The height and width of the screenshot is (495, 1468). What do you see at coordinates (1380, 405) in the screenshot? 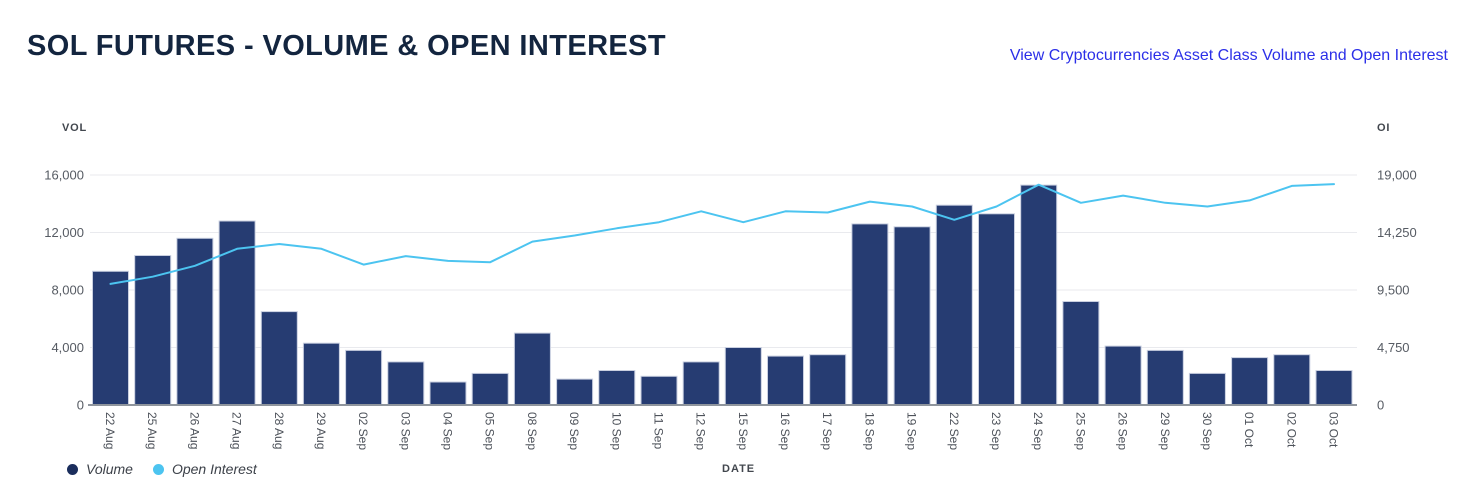
I see `right-axis-tick: 0` at bounding box center [1380, 405].